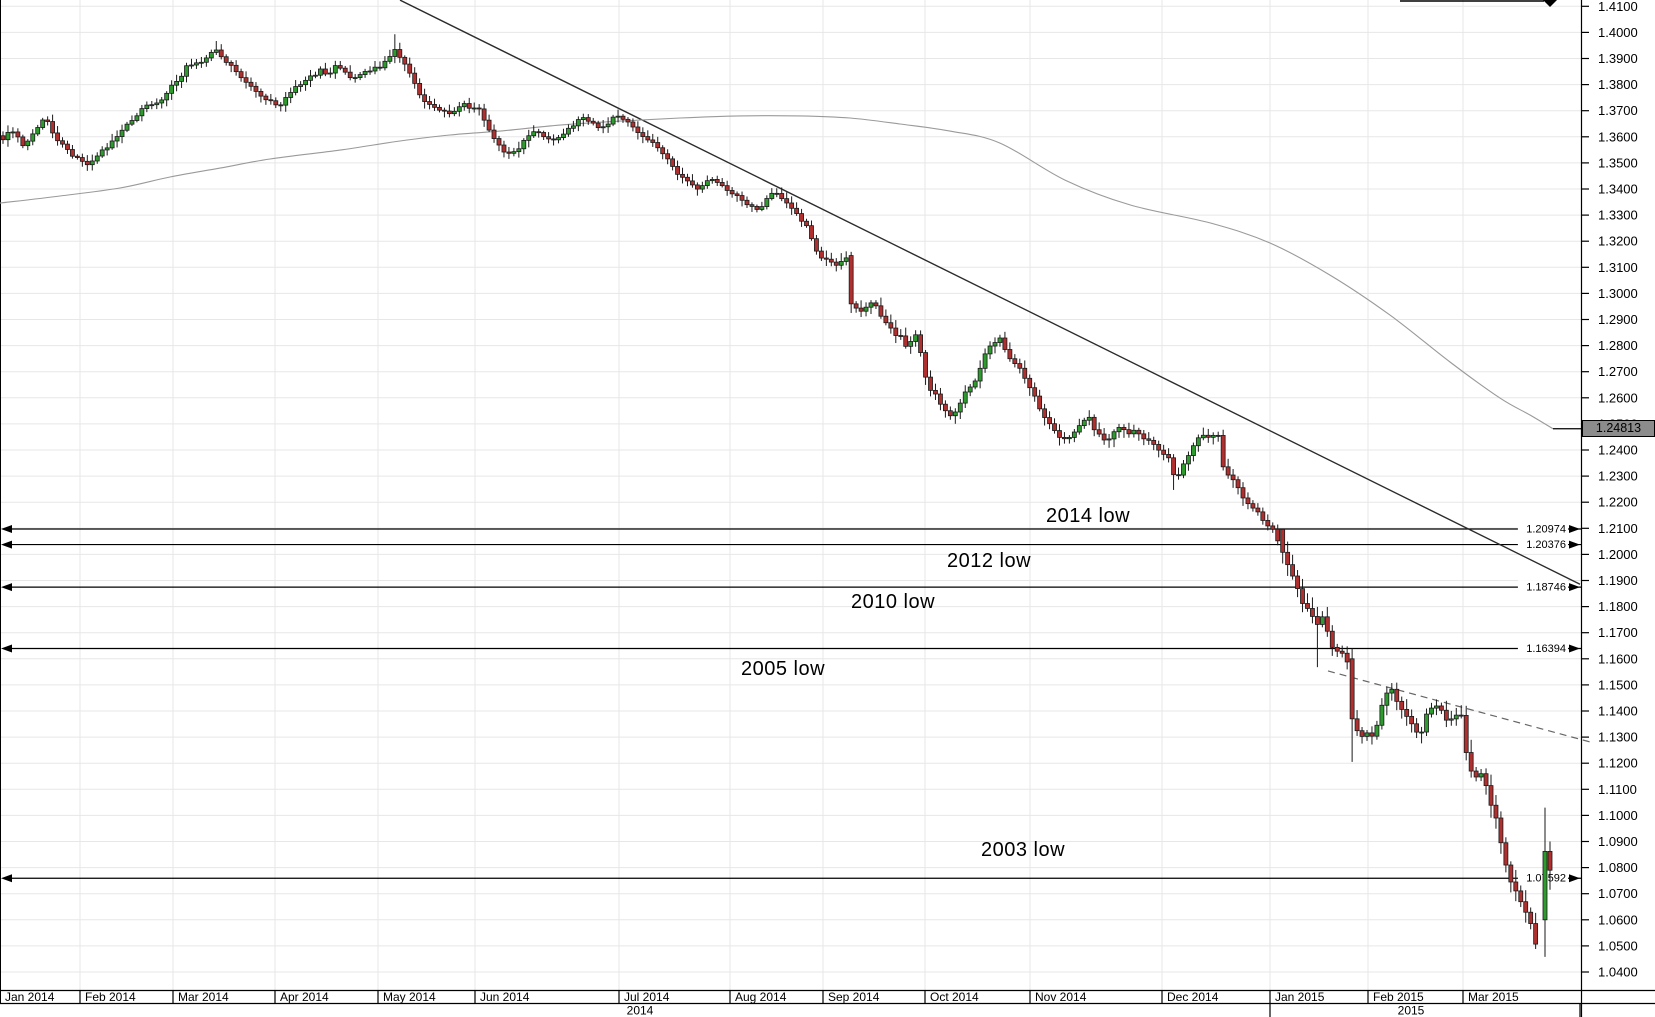 This screenshot has height=1017, width=1655. I want to click on svg-text: 1.18746, so click(1546, 588).